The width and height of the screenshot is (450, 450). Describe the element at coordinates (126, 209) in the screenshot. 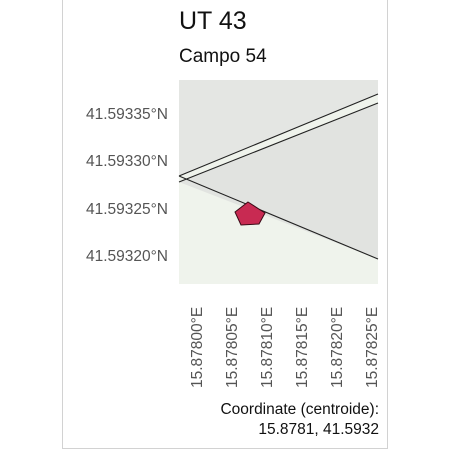

I see `y-tick-label: 41.59325°N` at that location.